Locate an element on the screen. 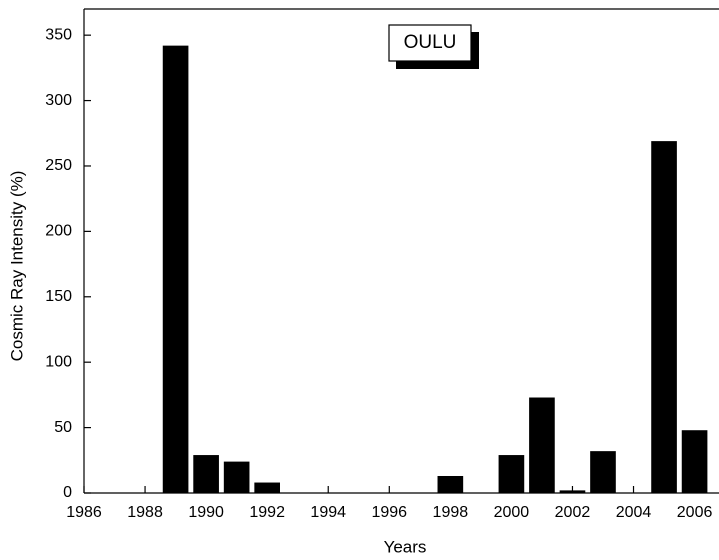 The image size is (719, 560). annotation: OULU is located at coordinates (430, 42).